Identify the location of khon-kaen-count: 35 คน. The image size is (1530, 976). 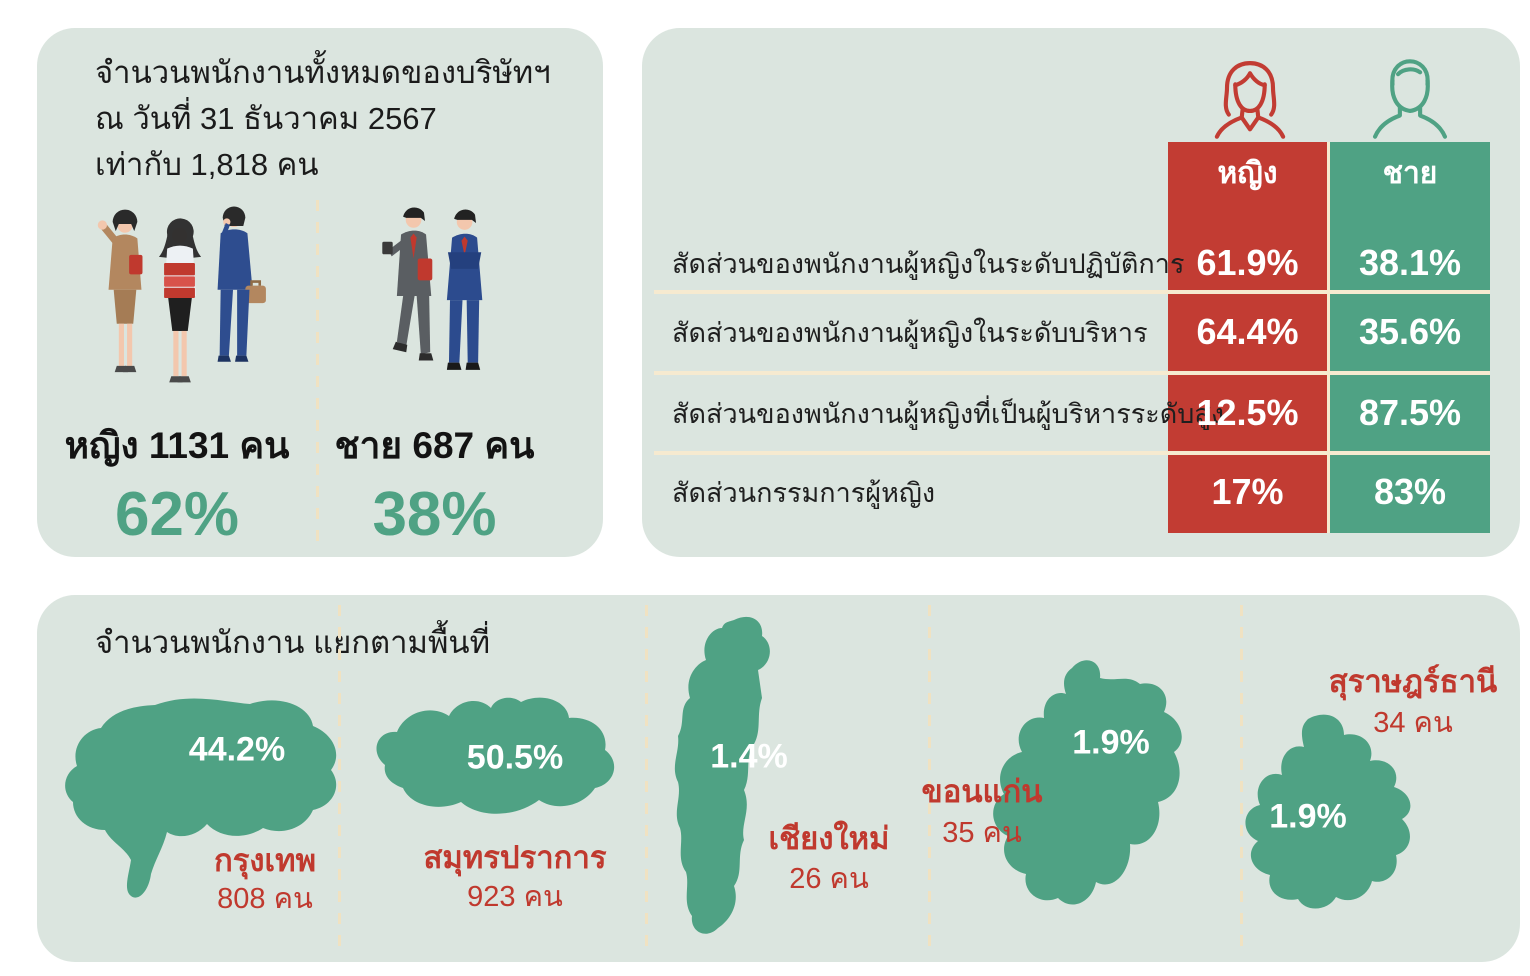
(982, 833).